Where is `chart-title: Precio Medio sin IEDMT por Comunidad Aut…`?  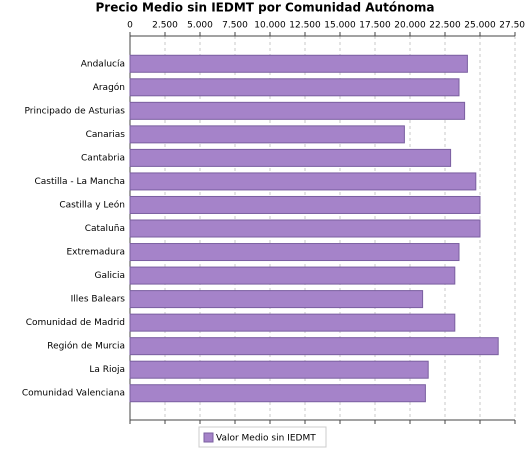 chart-title: Precio Medio sin IEDMT por Comunidad Aut… is located at coordinates (265, 8).